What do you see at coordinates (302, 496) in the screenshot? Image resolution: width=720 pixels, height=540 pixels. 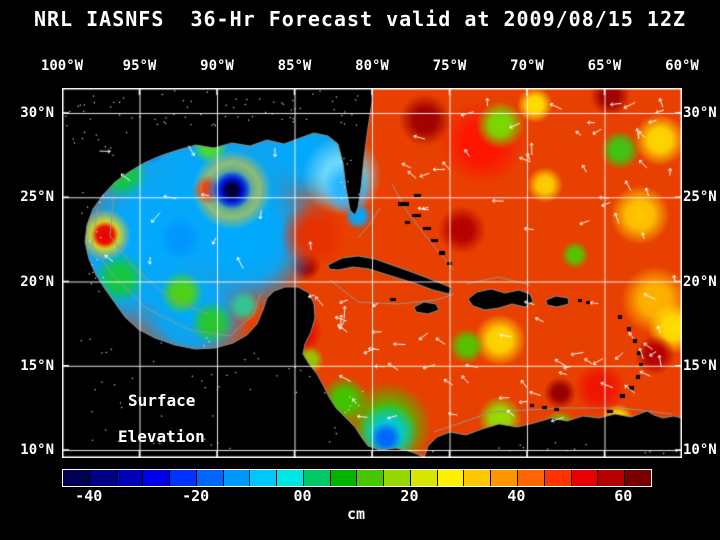 I see `colorbar-tick-label: 00` at bounding box center [302, 496].